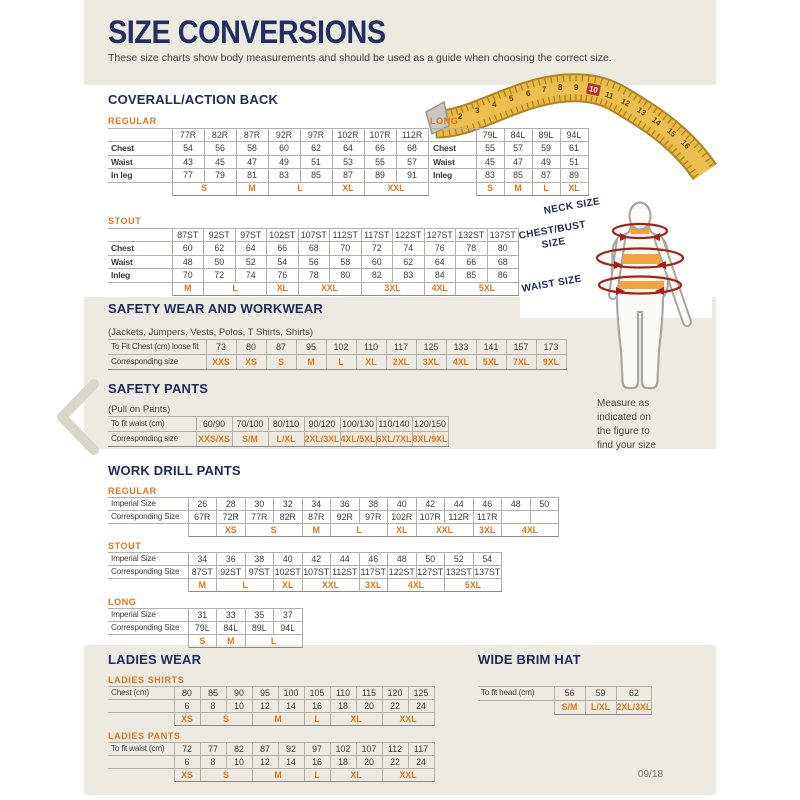 The image size is (800, 800). I want to click on table-cell: 74, so click(408, 248).